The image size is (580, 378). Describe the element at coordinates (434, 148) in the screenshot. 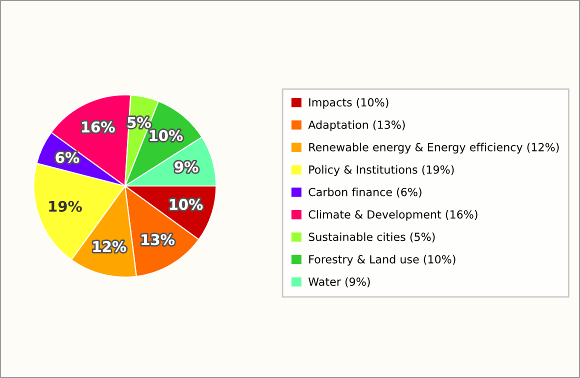

I see `legend-label: Renewable energy & Energy efficiency (12%)` at that location.